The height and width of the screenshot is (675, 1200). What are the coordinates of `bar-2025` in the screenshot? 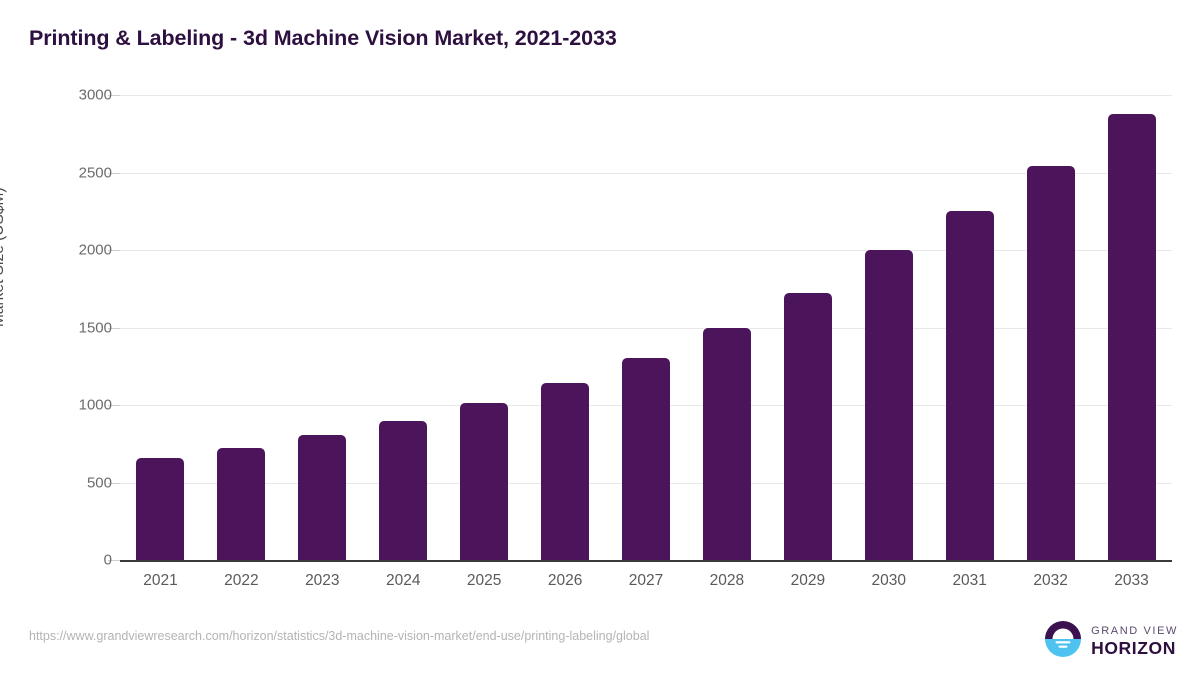 It's located at (484, 481).